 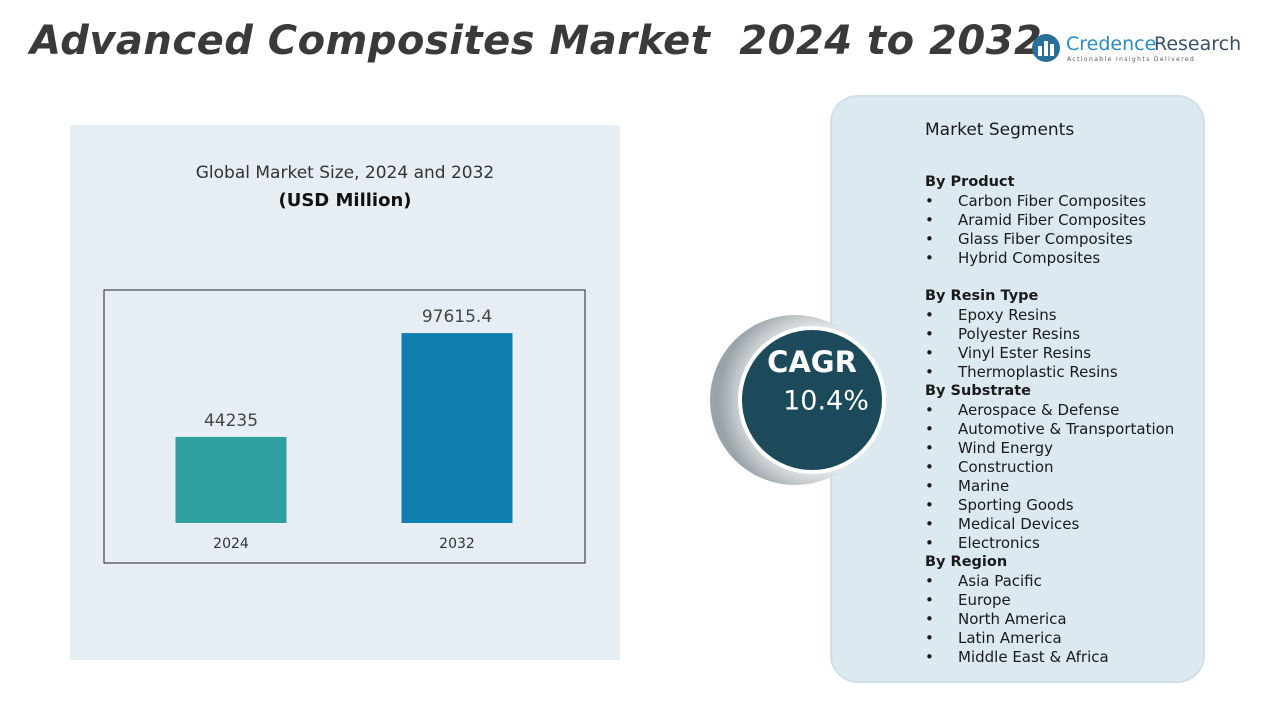 I want to click on value-label: 97615.4, so click(x=457, y=317).